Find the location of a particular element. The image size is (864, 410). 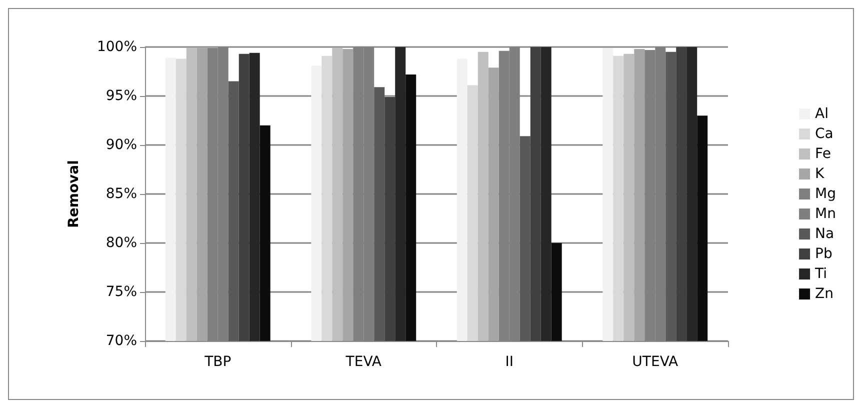

y-tick-label: 85% is located at coordinates (121, 194).